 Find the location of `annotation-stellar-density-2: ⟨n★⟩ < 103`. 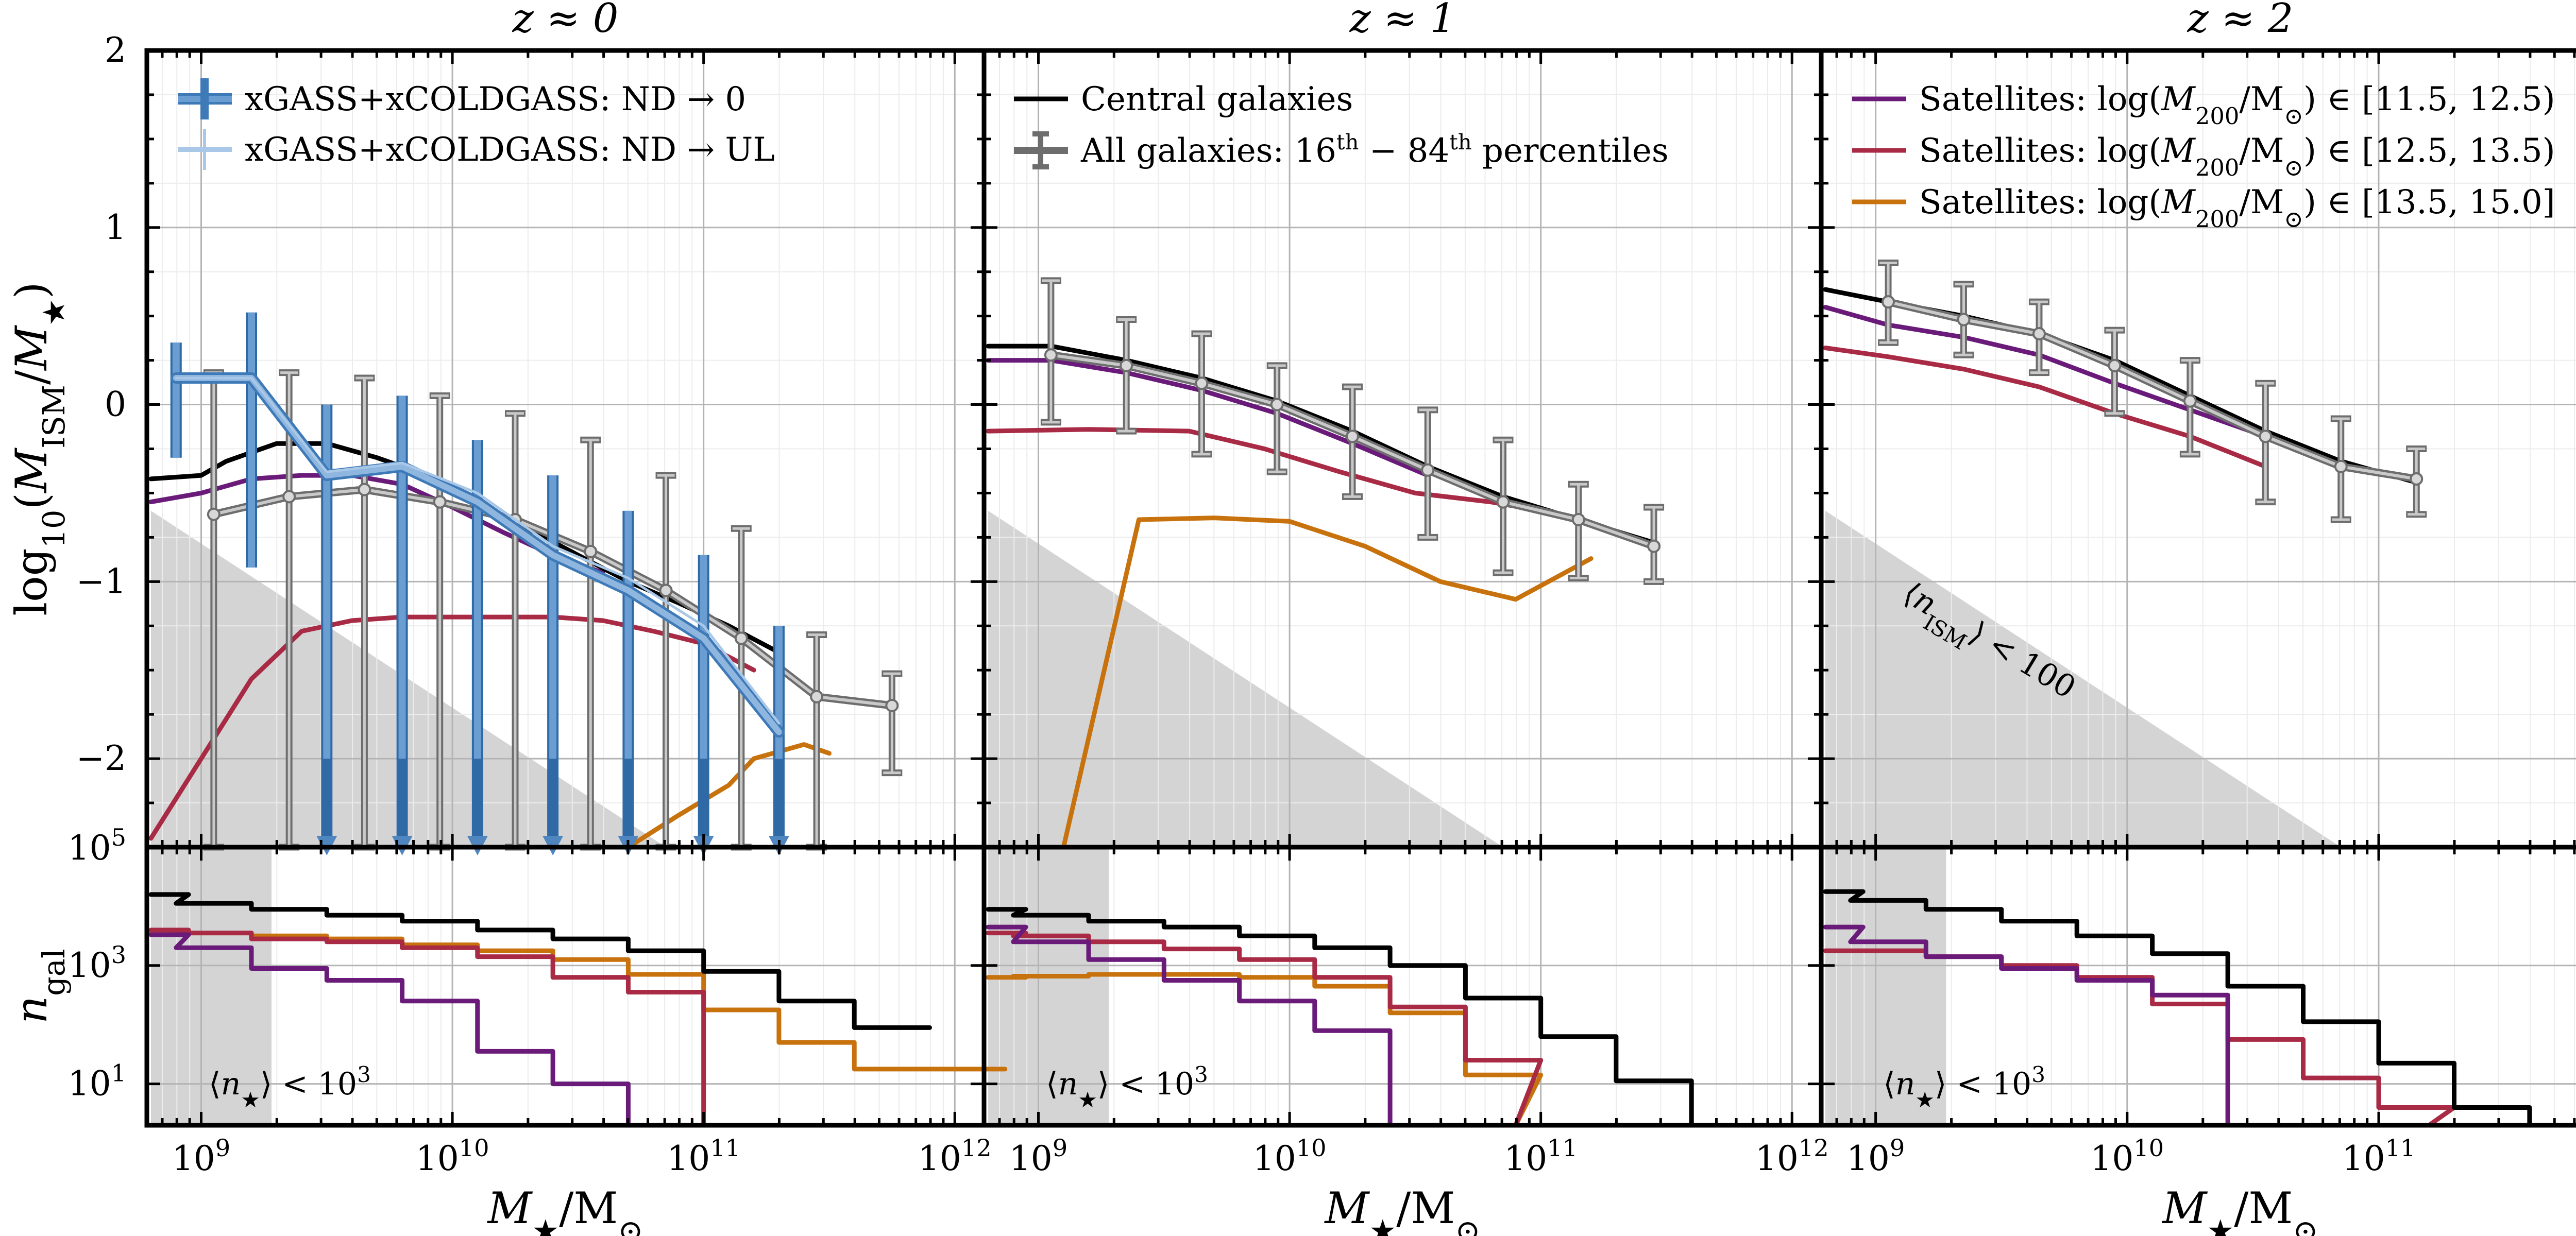

annotation-stellar-density-2: ⟨n★⟩ < 103 is located at coordinates (1127, 1087).